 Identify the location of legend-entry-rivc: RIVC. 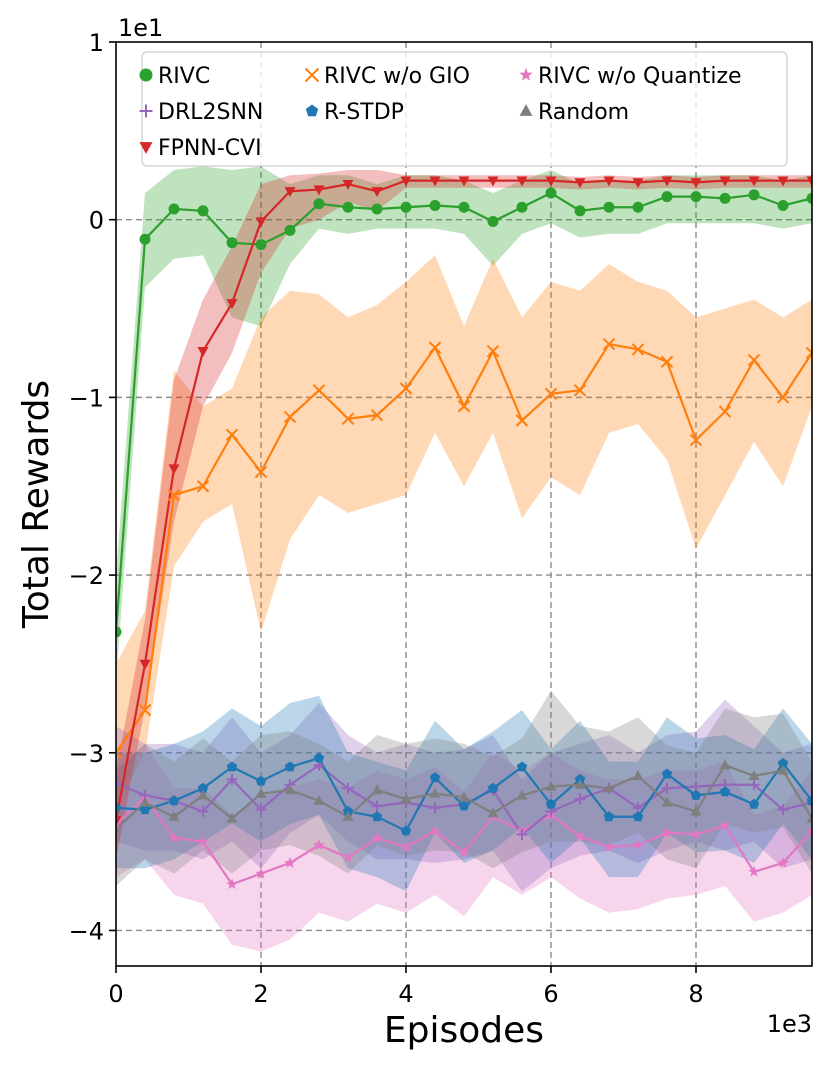
(174, 76).